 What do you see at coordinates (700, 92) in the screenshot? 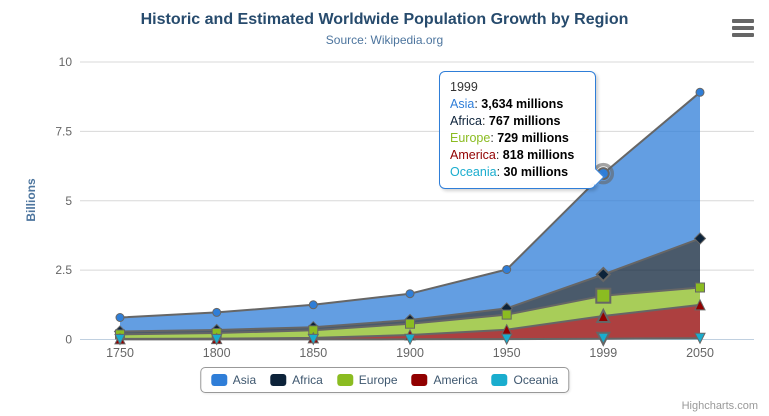
I see `asia-marker-2050` at bounding box center [700, 92].